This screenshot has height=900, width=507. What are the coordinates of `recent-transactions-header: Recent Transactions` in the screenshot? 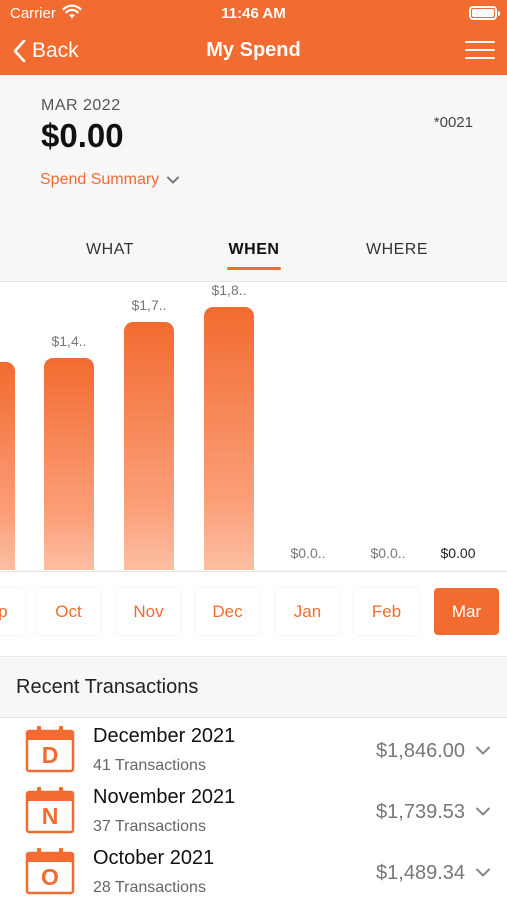 It's located at (253, 688).